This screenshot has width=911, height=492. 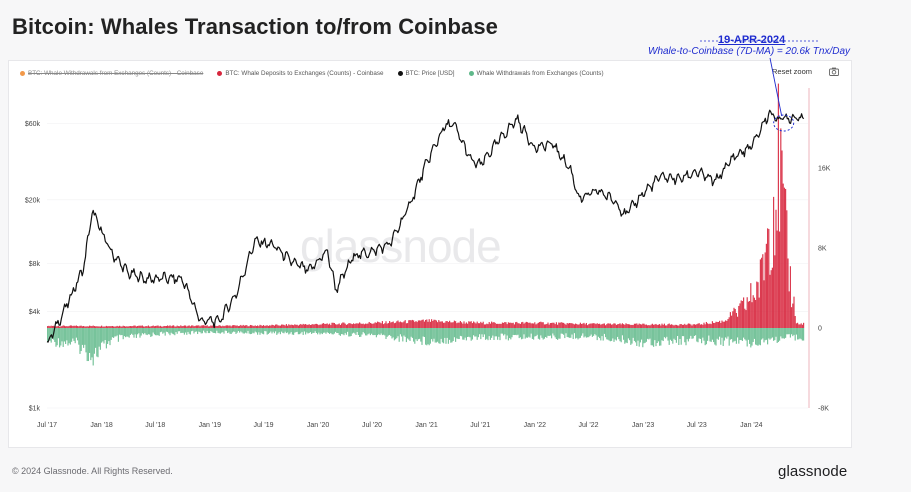 I want to click on reset-zoom-button: Reset zoom, so click(x=792, y=71).